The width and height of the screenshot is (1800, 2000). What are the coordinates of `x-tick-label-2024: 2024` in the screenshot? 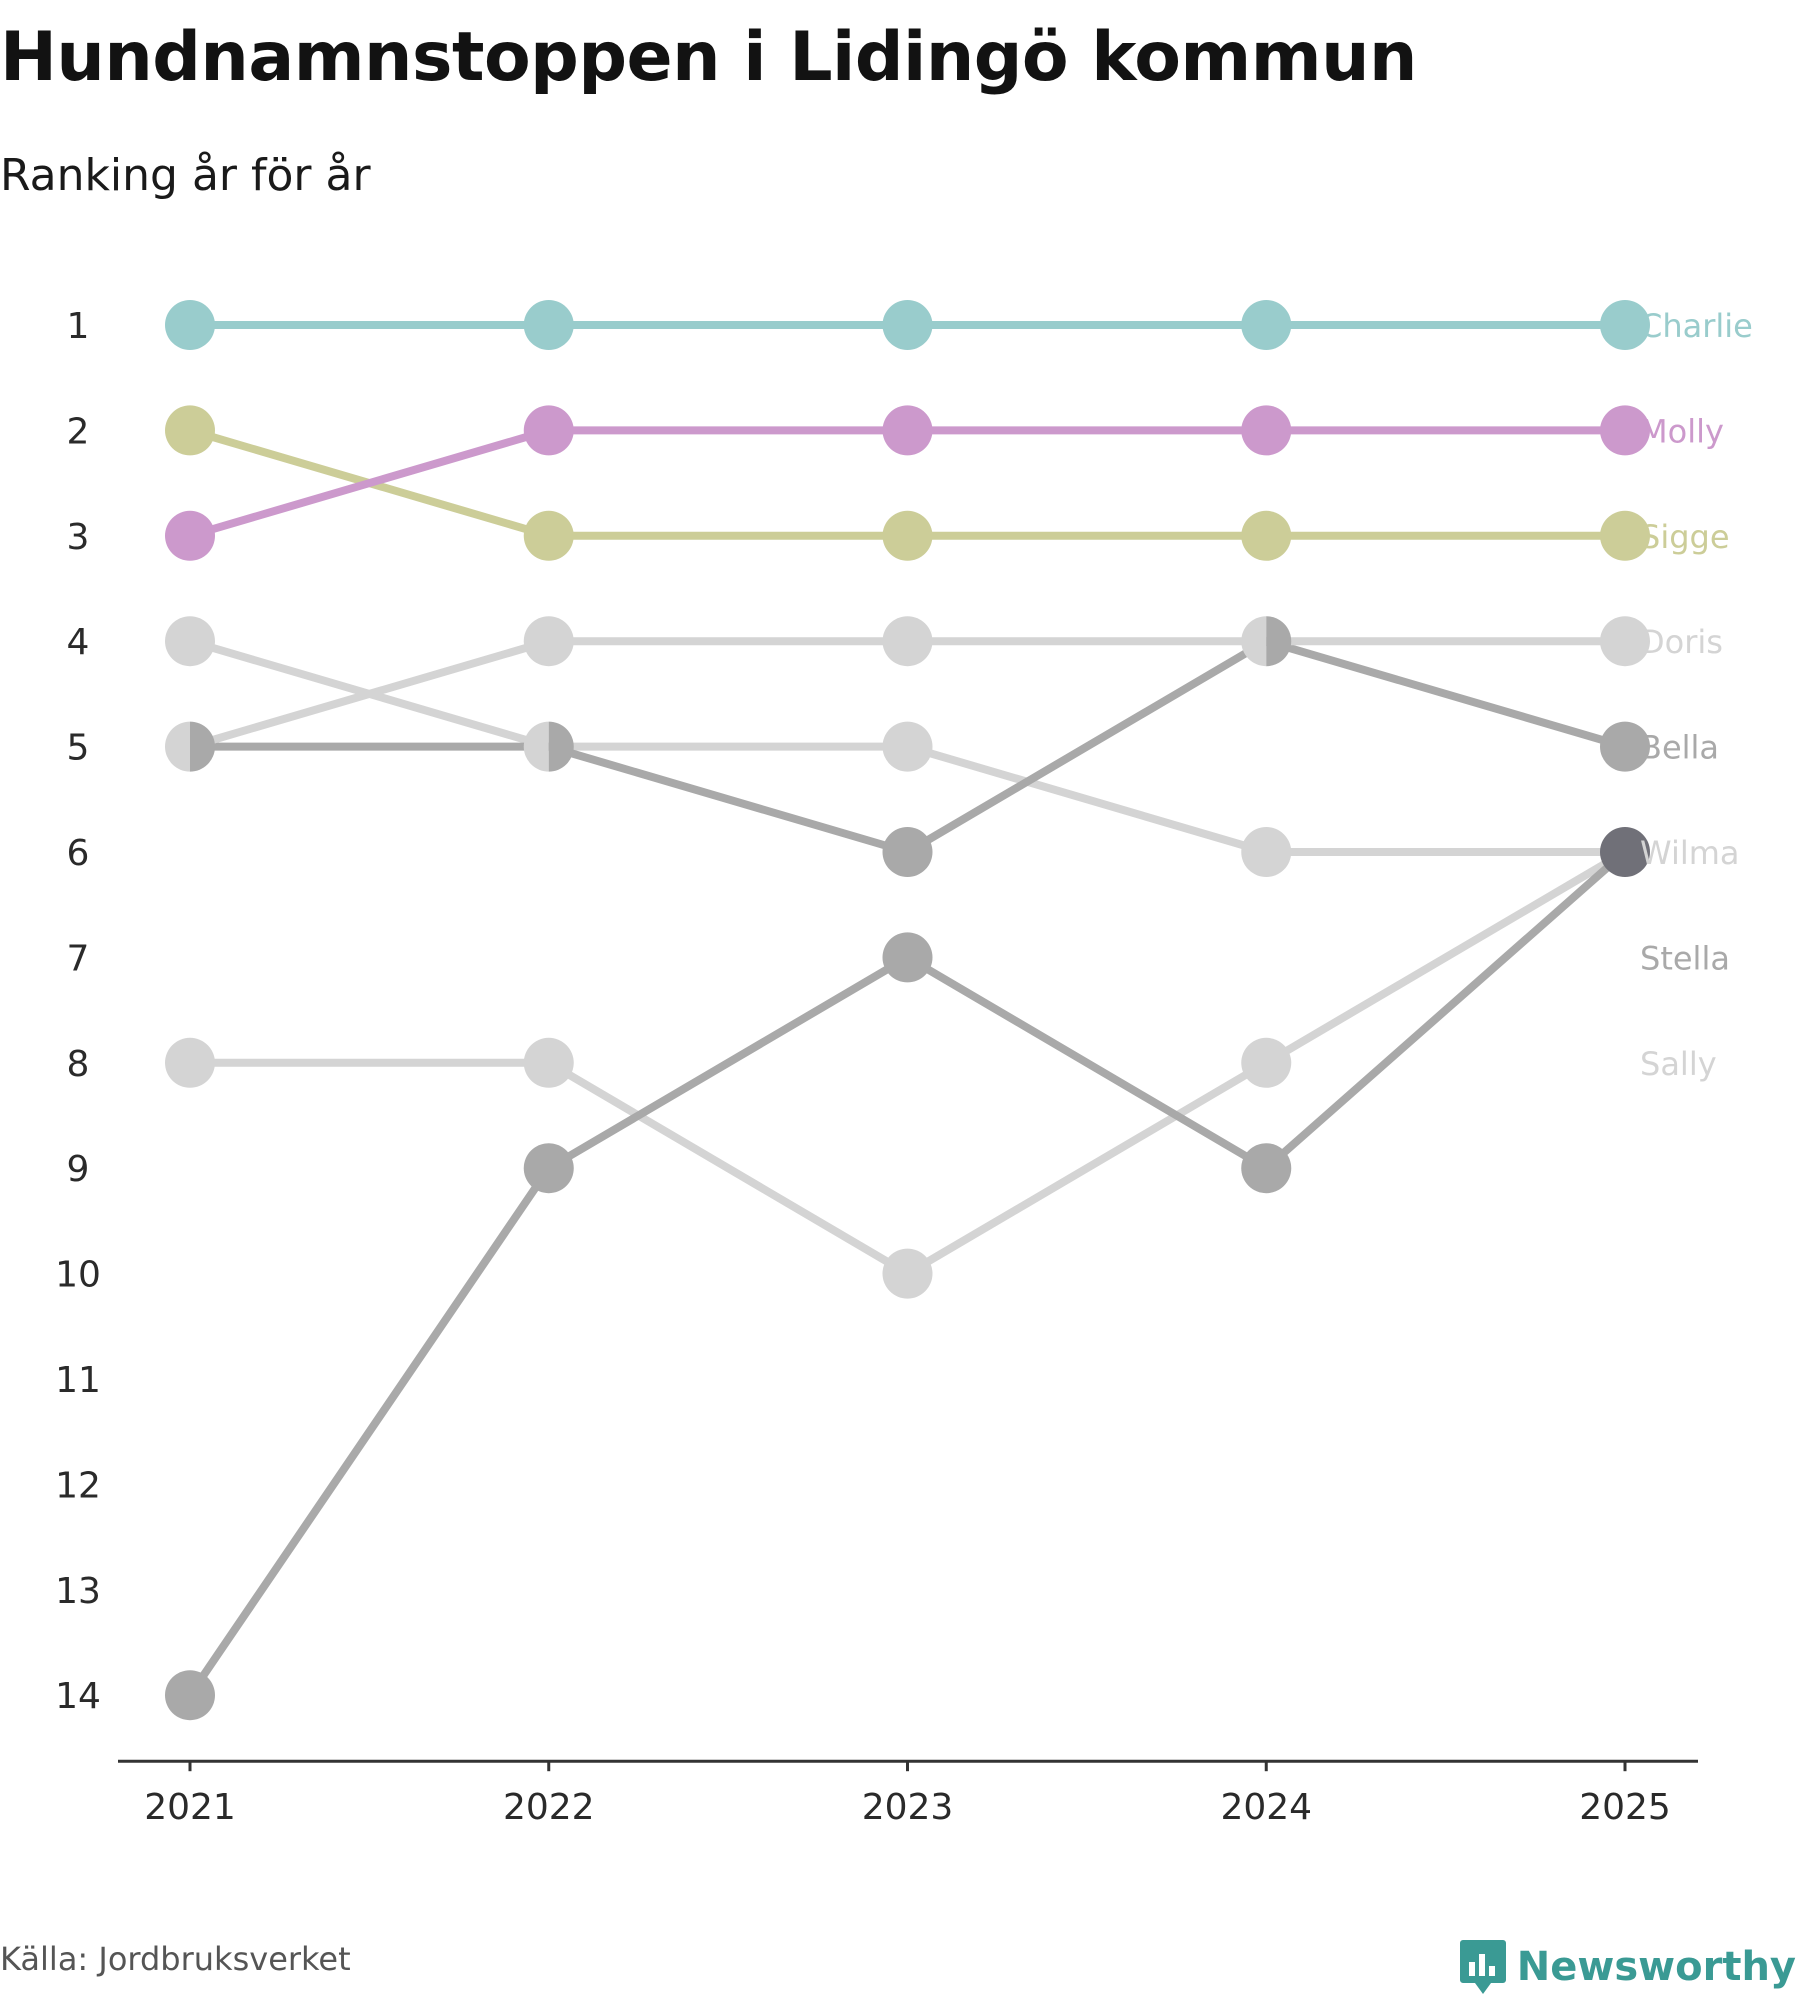 It's located at (1266, 1807).